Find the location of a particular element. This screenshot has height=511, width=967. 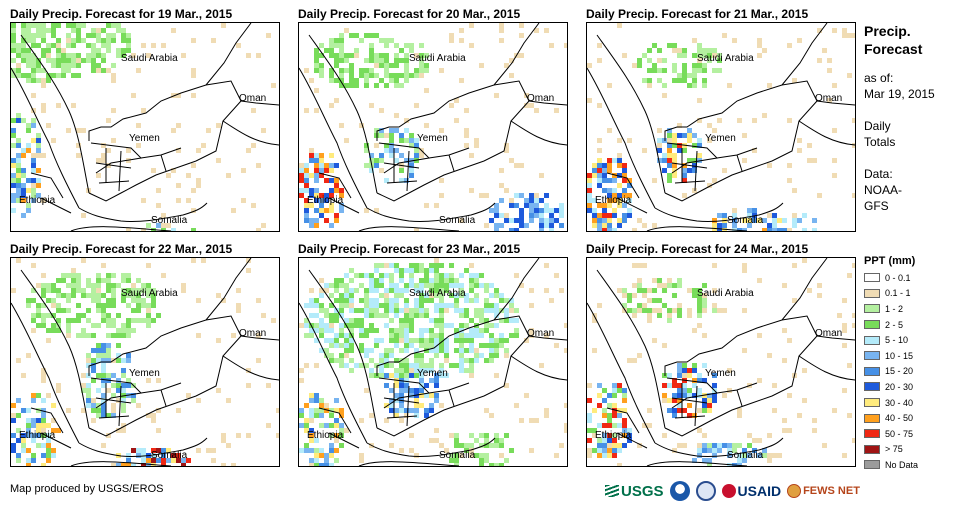

legend-label: 0.1 - 1 is located at coordinates (898, 293).